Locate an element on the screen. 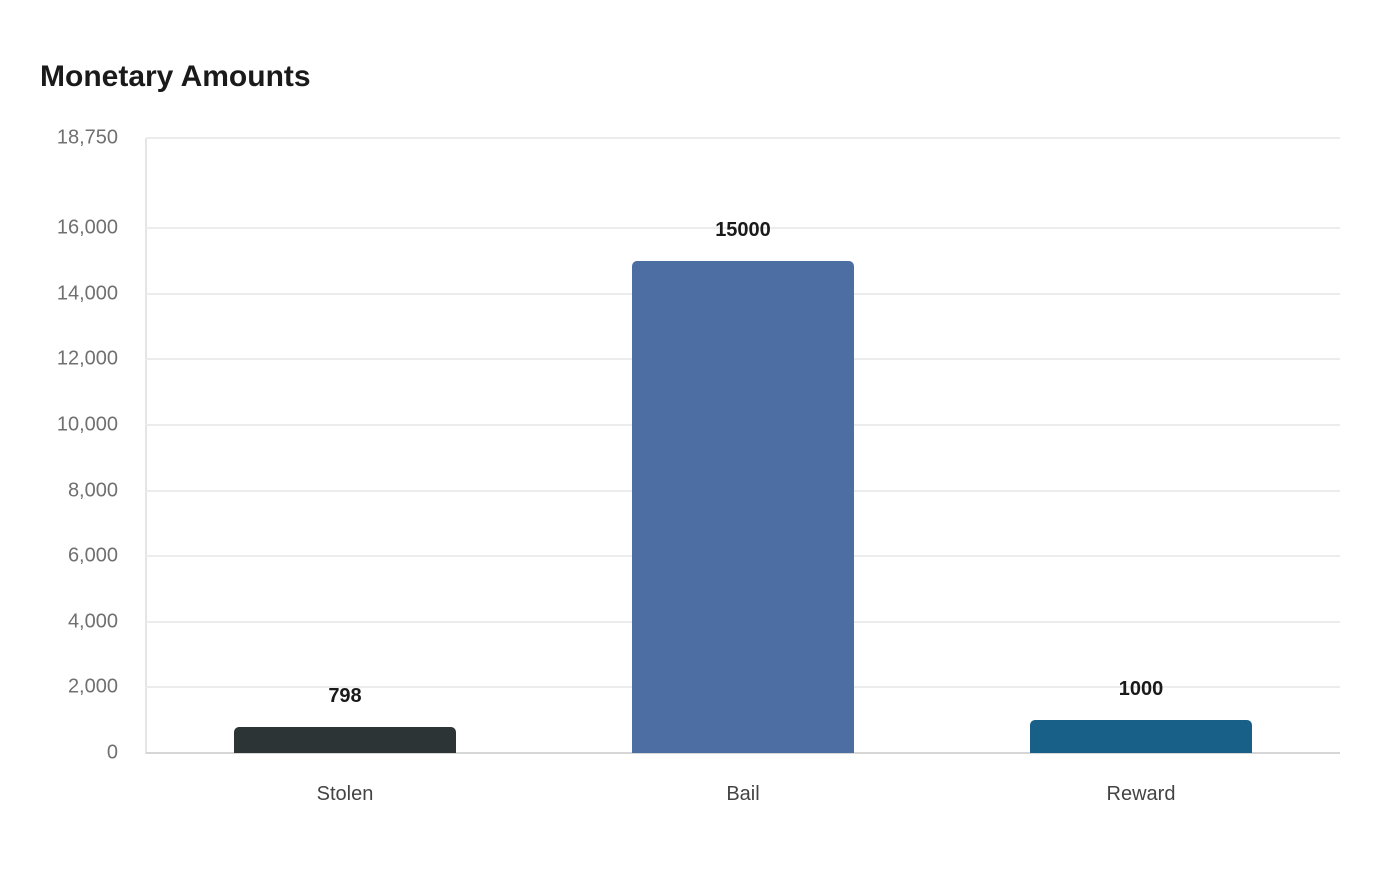  y-tick-label: 0 is located at coordinates (112, 752).